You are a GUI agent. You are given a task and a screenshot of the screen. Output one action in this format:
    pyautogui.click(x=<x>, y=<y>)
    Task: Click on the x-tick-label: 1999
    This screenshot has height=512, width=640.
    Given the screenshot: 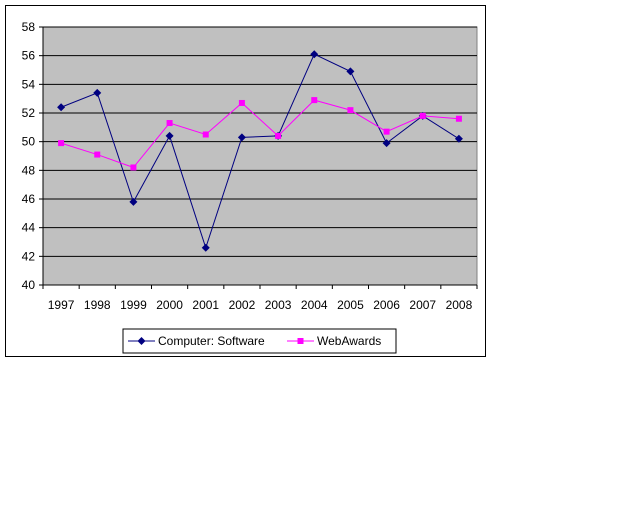 What is the action you would take?
    pyautogui.click(x=133, y=305)
    